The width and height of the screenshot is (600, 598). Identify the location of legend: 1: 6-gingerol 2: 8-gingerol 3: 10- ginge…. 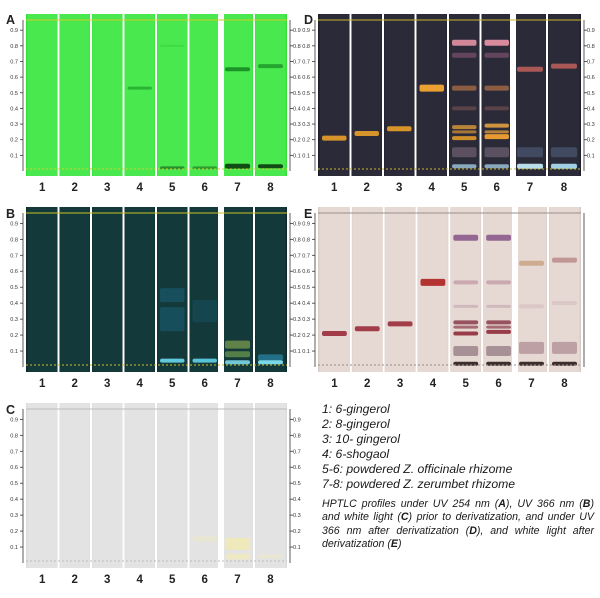
(458, 477).